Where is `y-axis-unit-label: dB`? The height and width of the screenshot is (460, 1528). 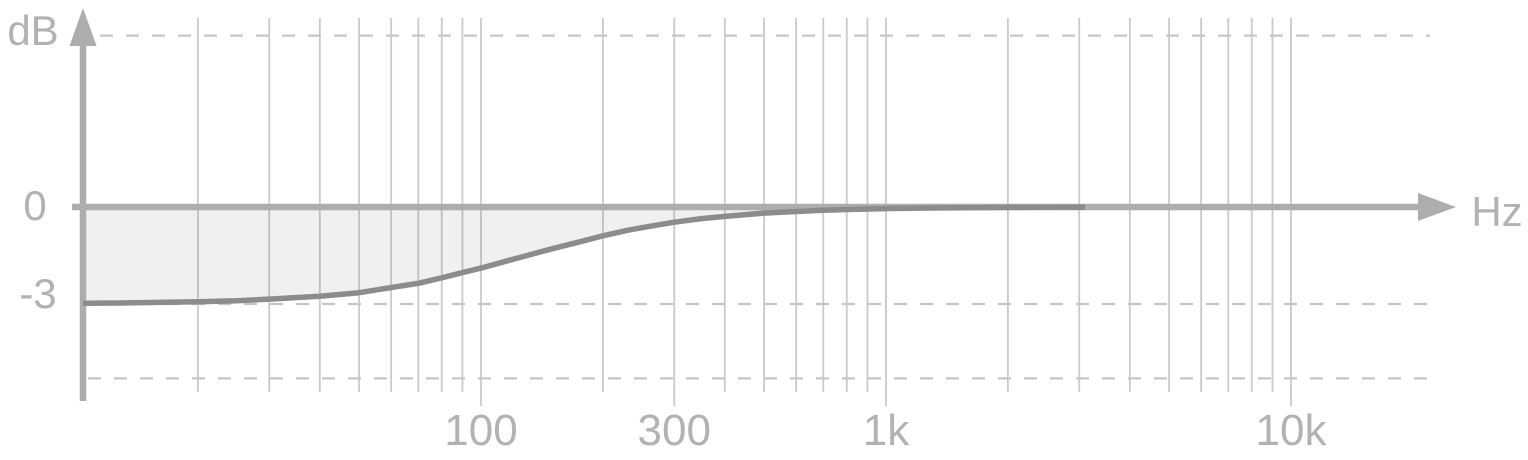 y-axis-unit-label: dB is located at coordinates (33, 30).